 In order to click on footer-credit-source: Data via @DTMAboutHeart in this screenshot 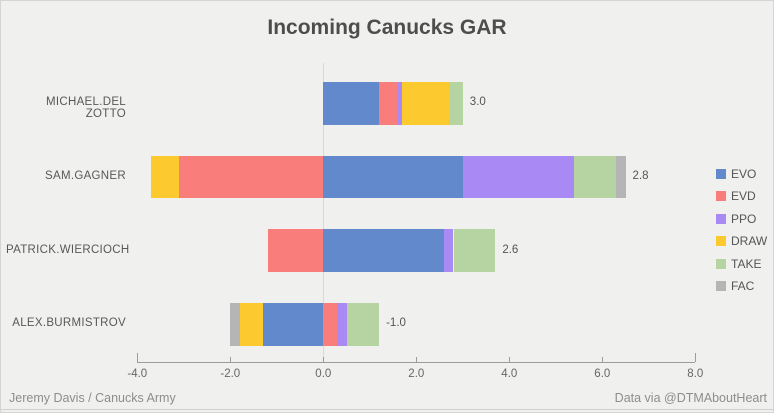, I will do `click(690, 398)`.